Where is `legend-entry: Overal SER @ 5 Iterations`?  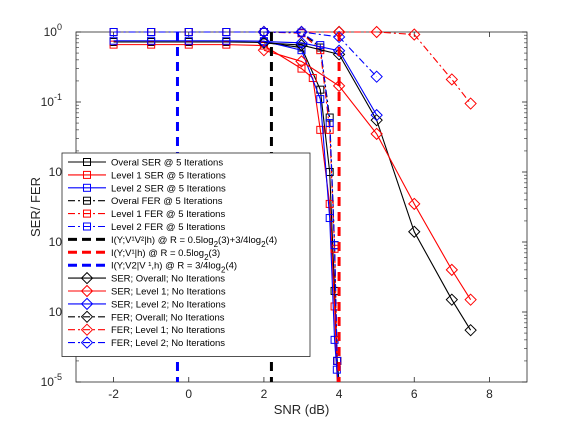 legend-entry: Overal SER @ 5 Iterations is located at coordinates (145, 163).